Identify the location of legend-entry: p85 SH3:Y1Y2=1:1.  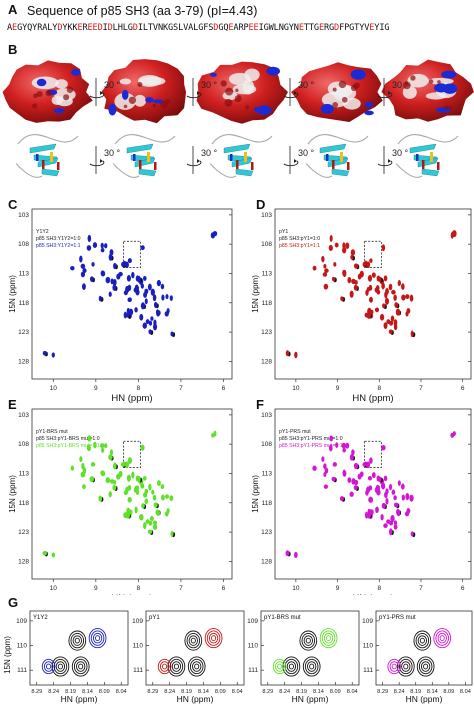
(58, 246).